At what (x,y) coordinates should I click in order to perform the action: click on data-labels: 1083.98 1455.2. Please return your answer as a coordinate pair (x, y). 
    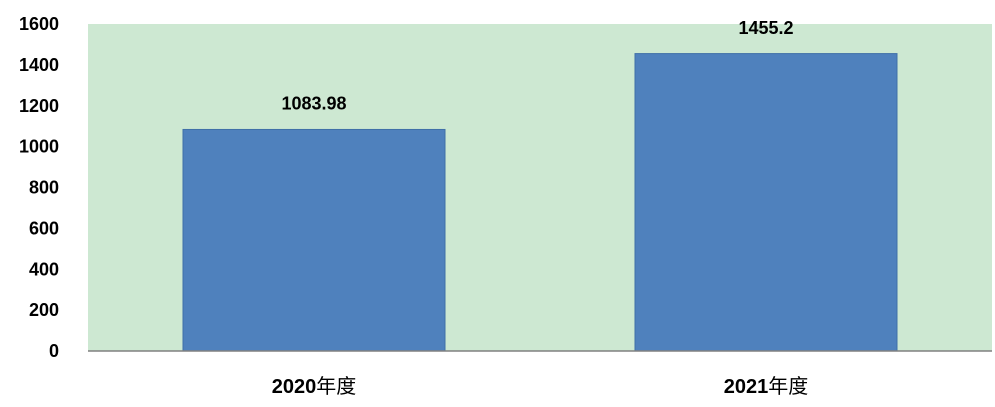
    Looking at the image, I should click on (537, 65).